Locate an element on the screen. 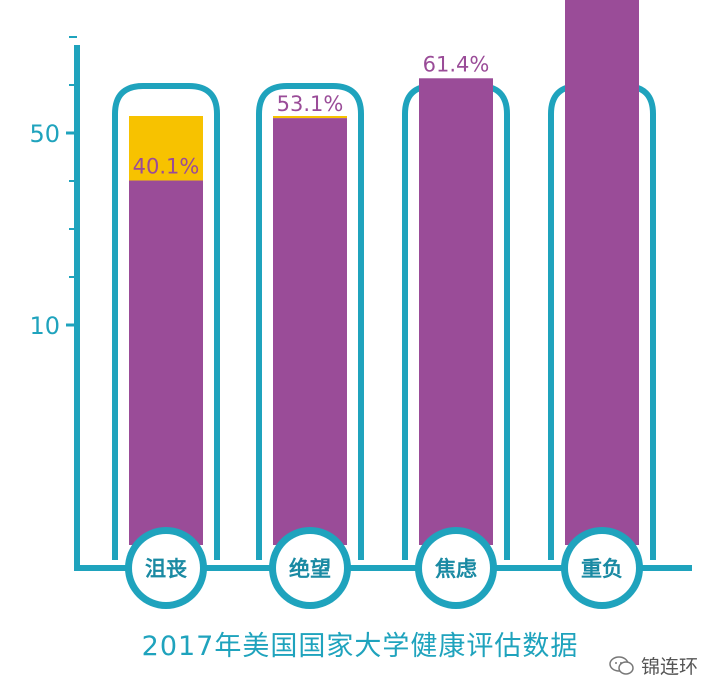 The height and width of the screenshot is (695, 720). y-axis-ticks: 1005010 is located at coordinates (53, 188).